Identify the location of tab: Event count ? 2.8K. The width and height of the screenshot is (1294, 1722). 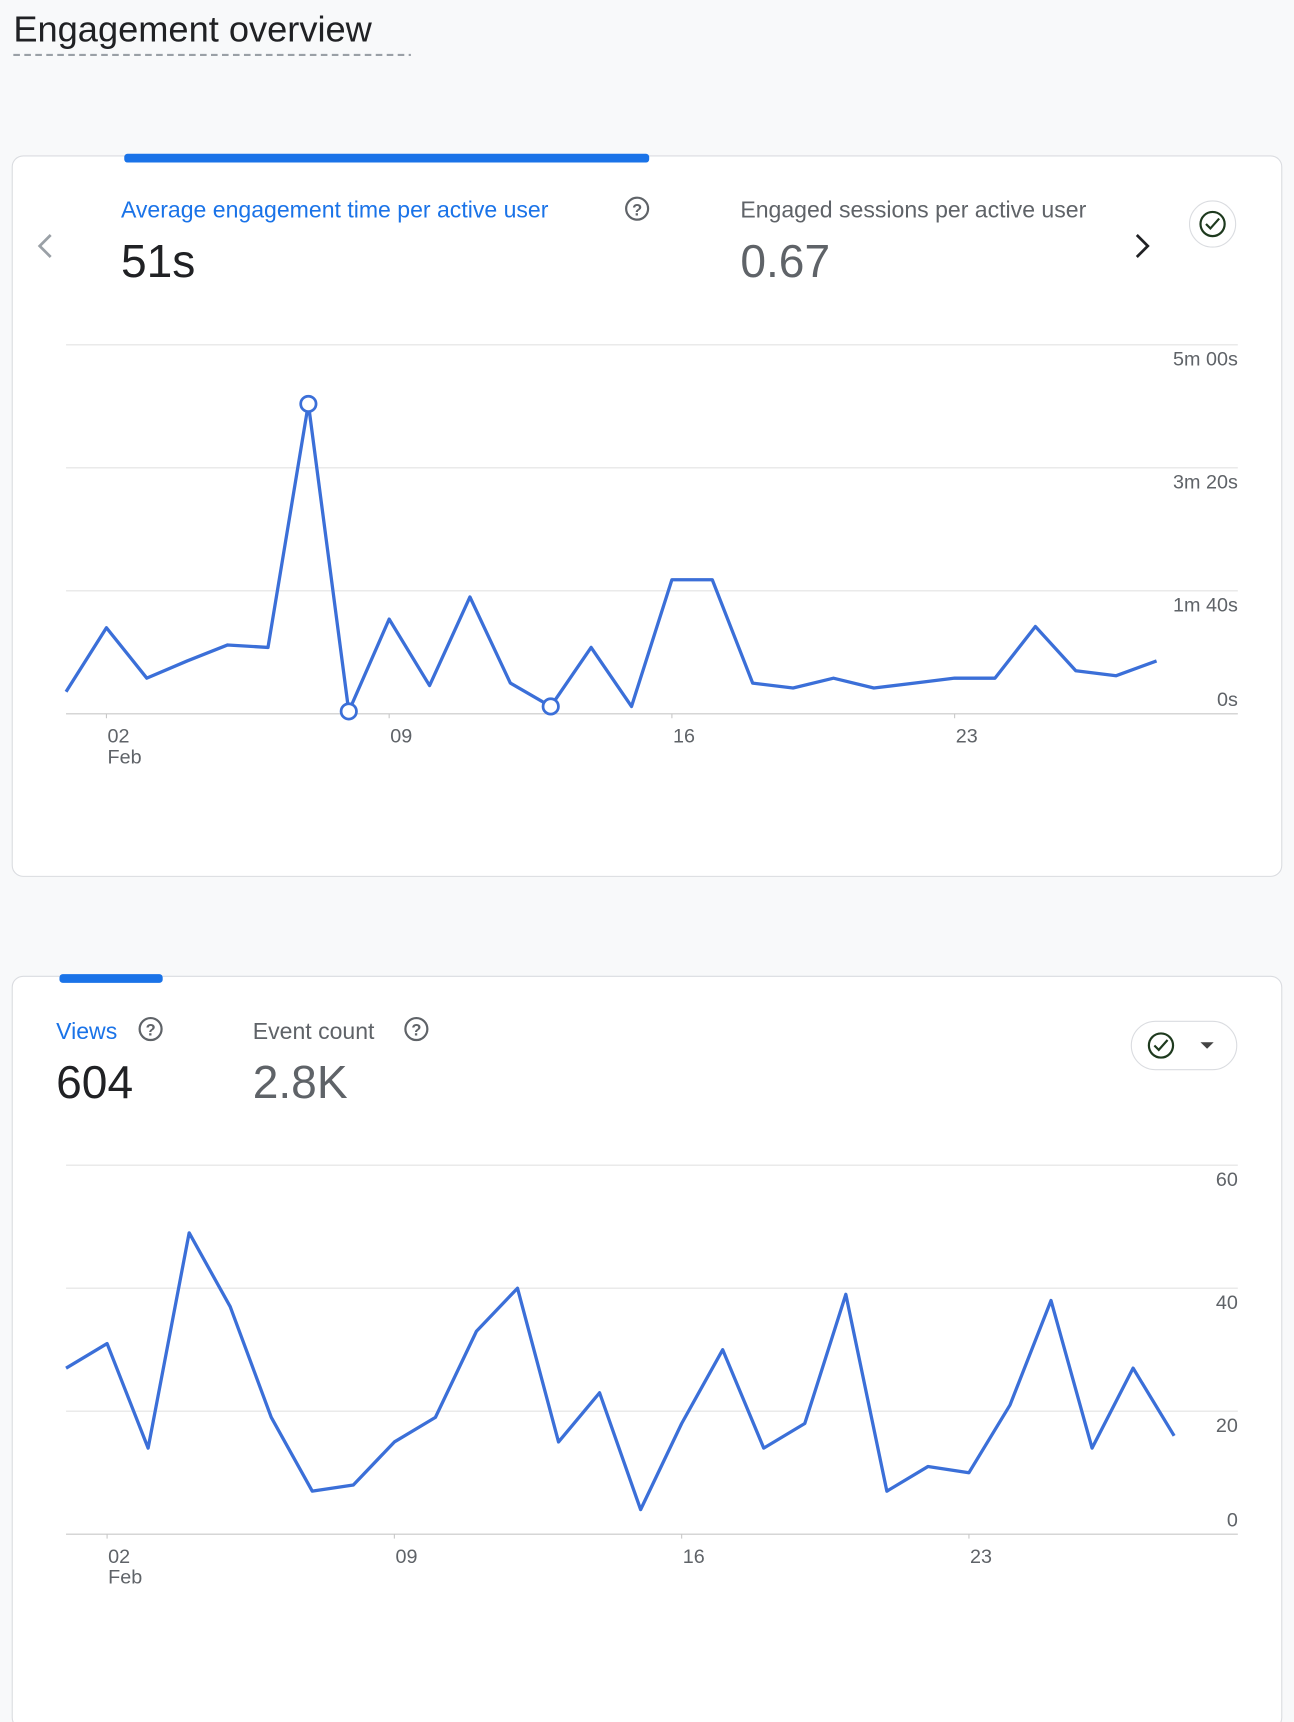
(341, 1062).